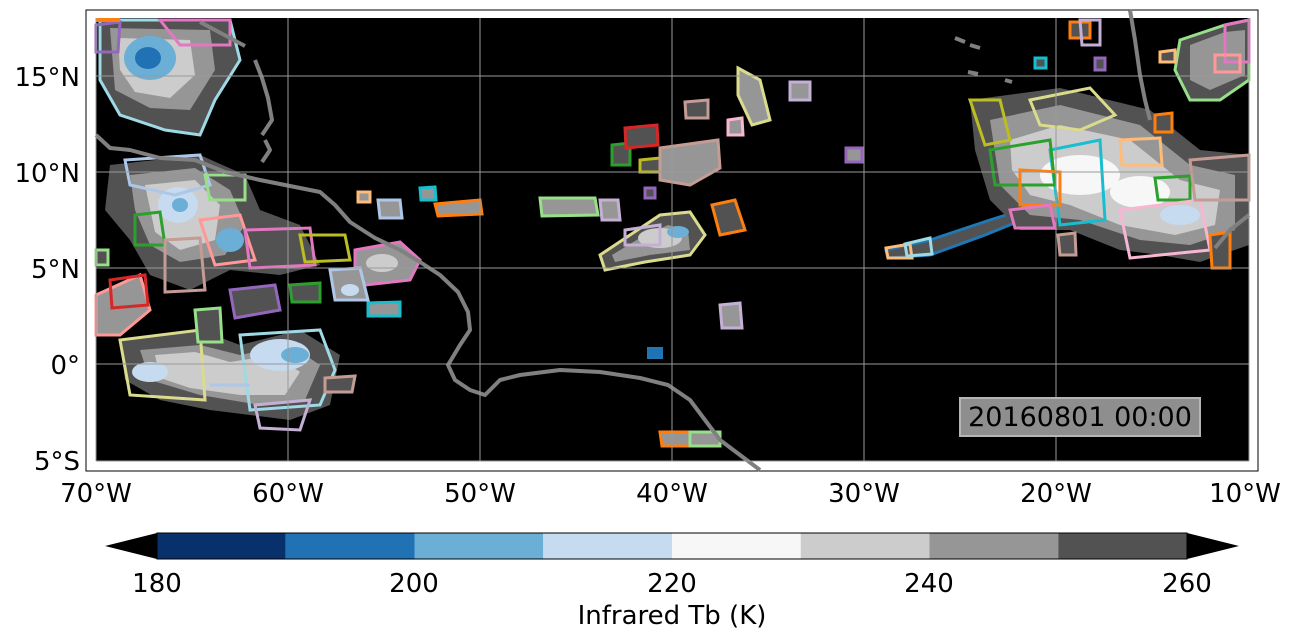  Describe the element at coordinates (47, 78) in the screenshot. I see `lat-tick-label: 15°N` at that location.